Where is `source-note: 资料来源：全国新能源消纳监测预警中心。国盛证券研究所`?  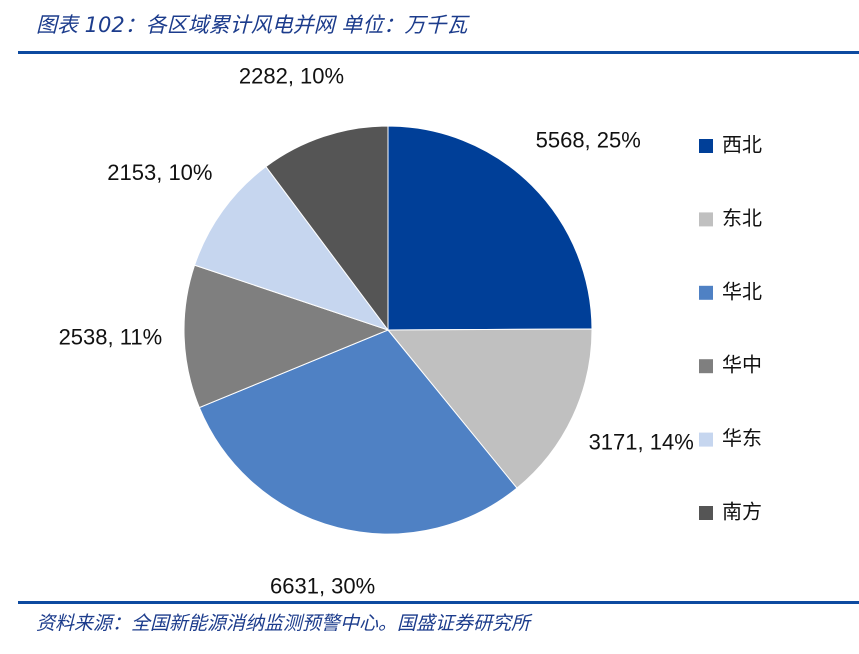
source-note: 资料来源：全国新能源消纳监测预警中心。国盛证券研究所 is located at coordinates (284, 624).